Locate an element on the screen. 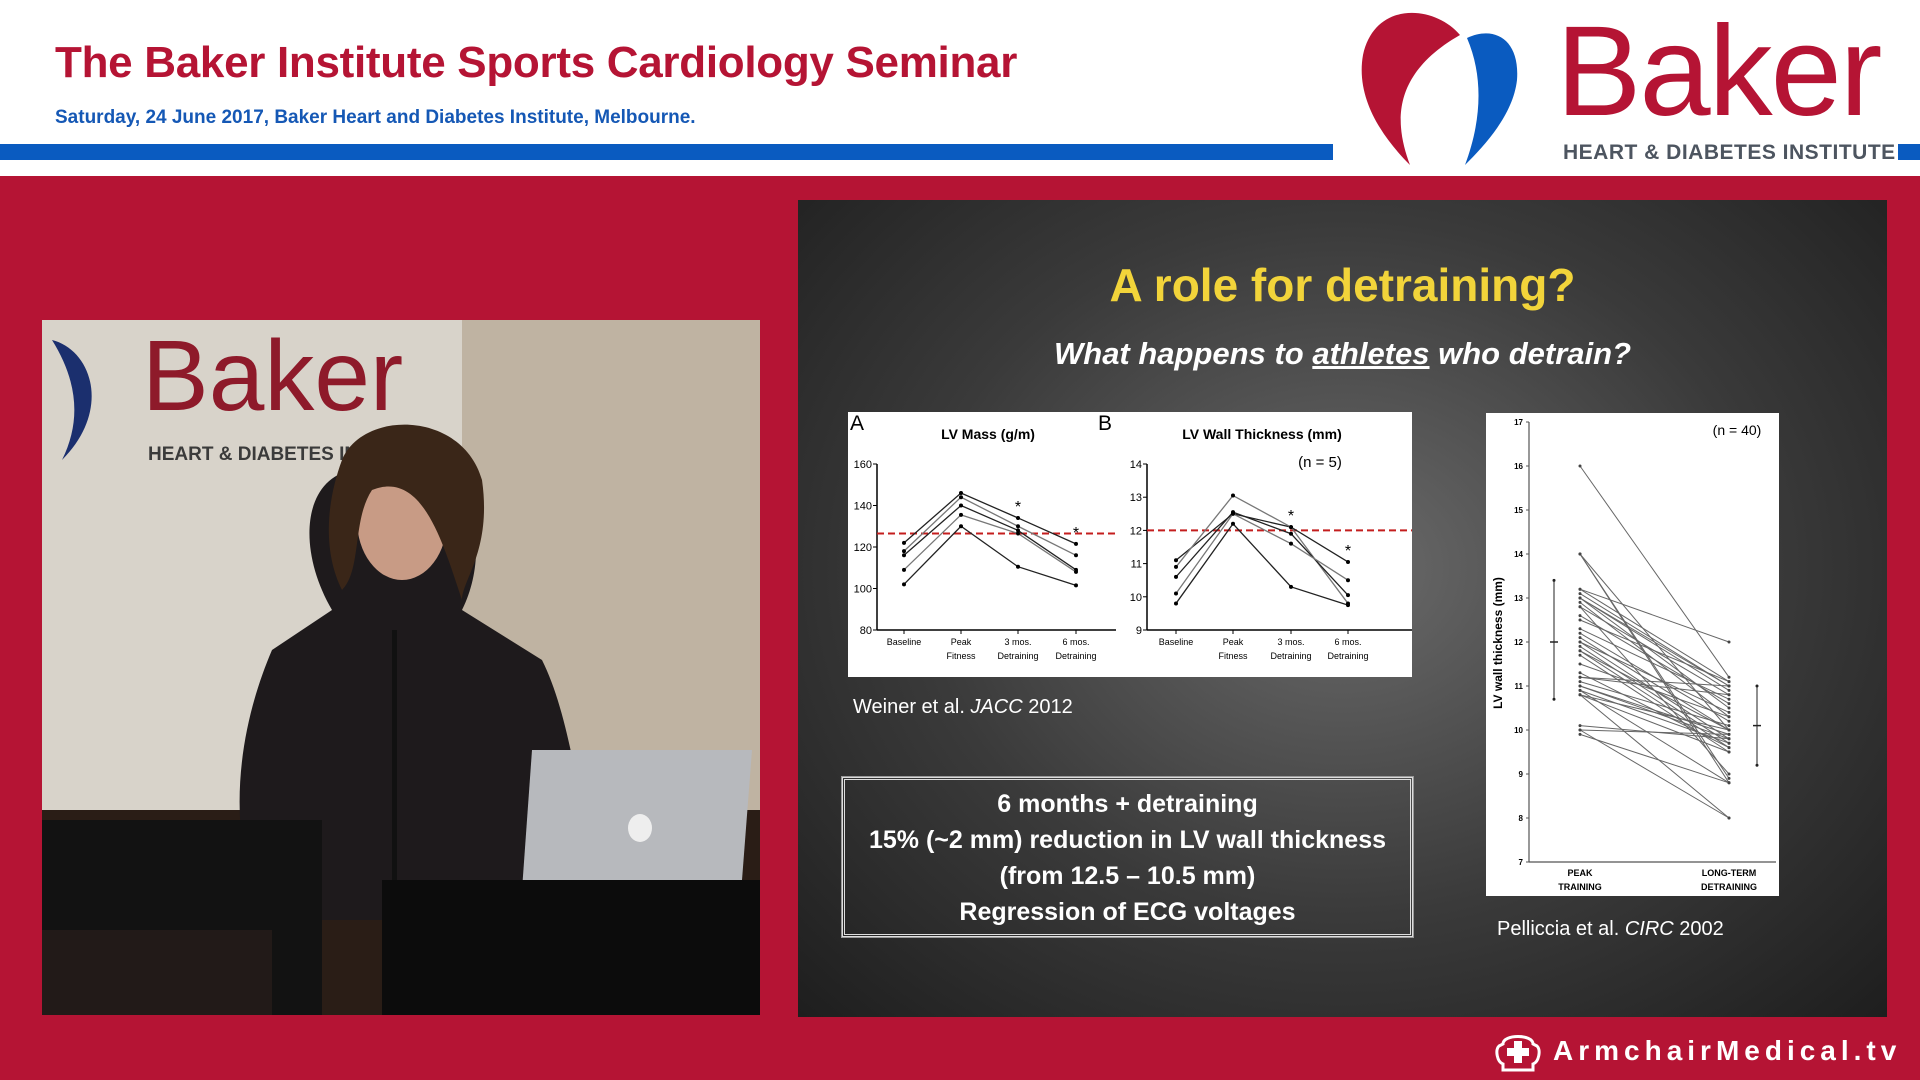 The image size is (1920, 1080). y-tick-label: 9 is located at coordinates (1139, 631).